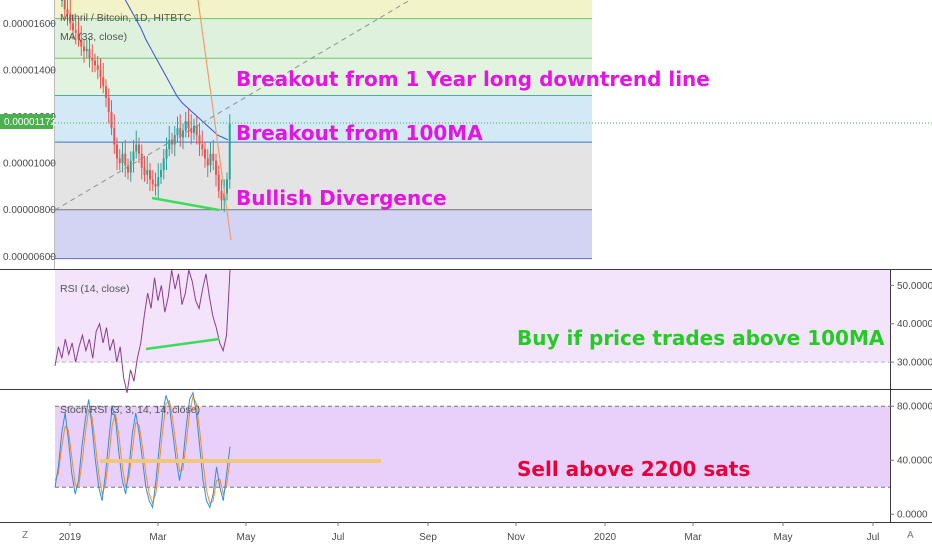 This screenshot has width=932, height=550. I want to click on rsi-tick-label: 40.0000, so click(914, 324).